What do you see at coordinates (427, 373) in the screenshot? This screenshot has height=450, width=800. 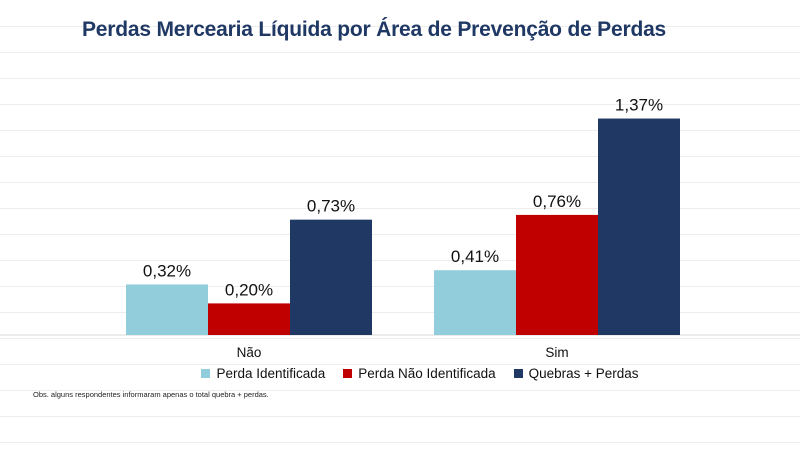 I see `legend-label: Perda Não Identificada` at bounding box center [427, 373].